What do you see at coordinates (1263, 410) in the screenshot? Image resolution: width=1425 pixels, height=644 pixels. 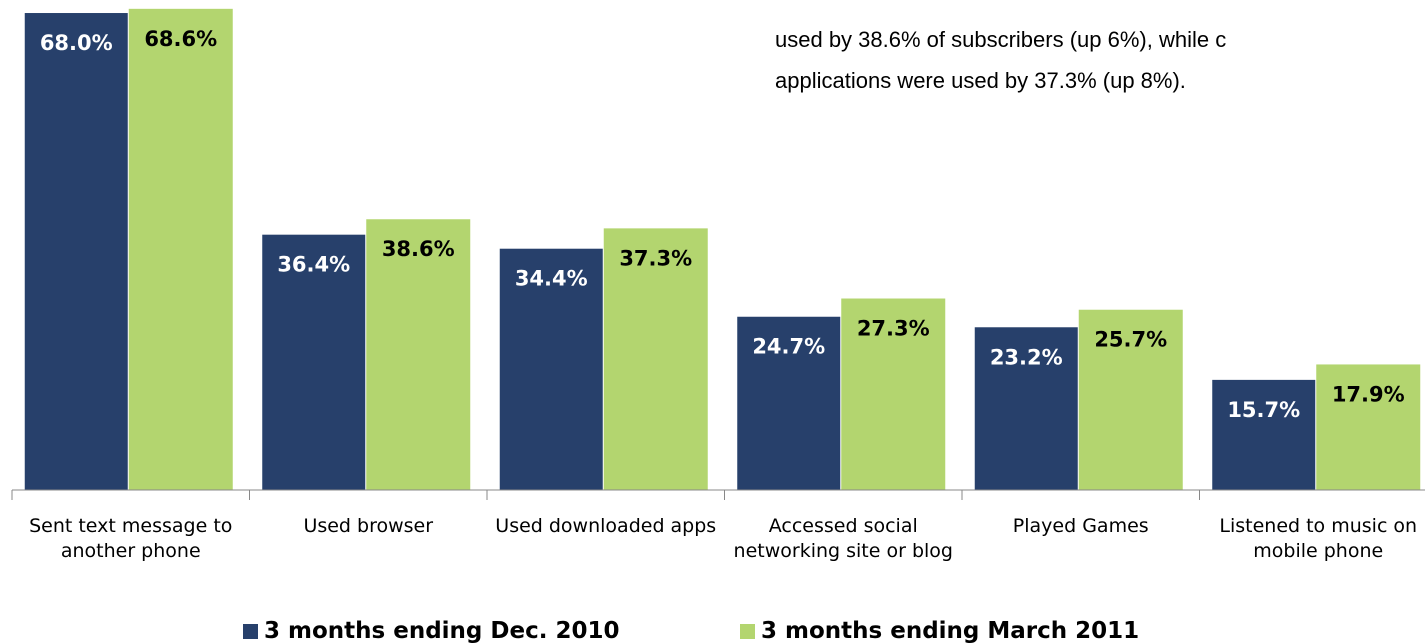 I see `data-label: 15.7%` at bounding box center [1263, 410].